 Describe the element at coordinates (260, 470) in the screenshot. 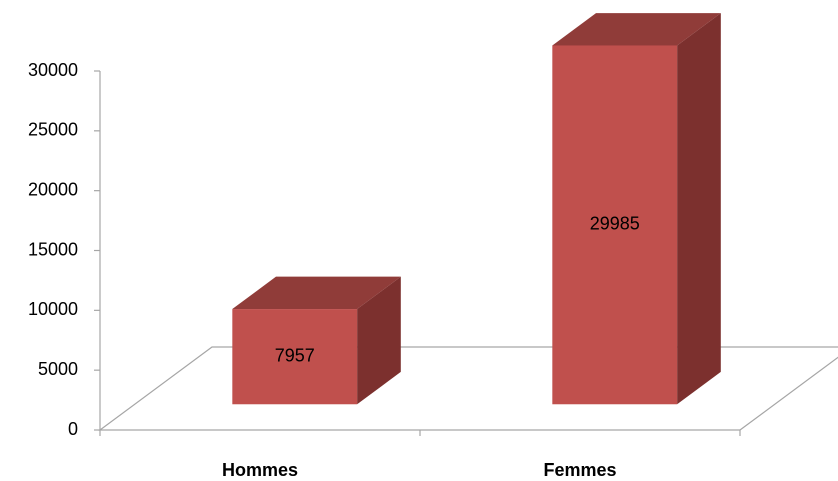

I see `x-tick-label: Hommes` at that location.